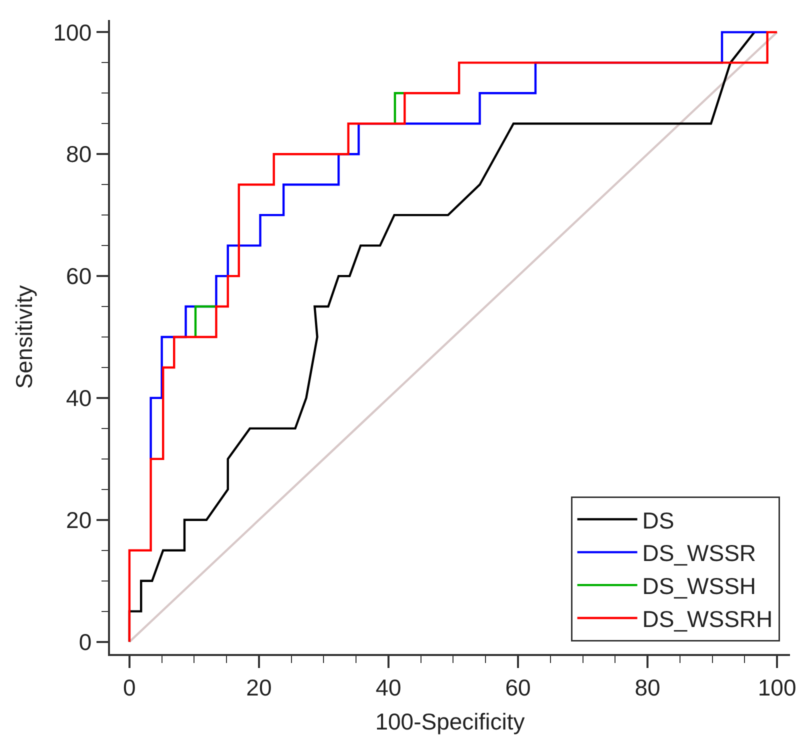 The height and width of the screenshot is (749, 807). Describe the element at coordinates (79, 519) in the screenshot. I see `y-tick-label: 20` at that location.